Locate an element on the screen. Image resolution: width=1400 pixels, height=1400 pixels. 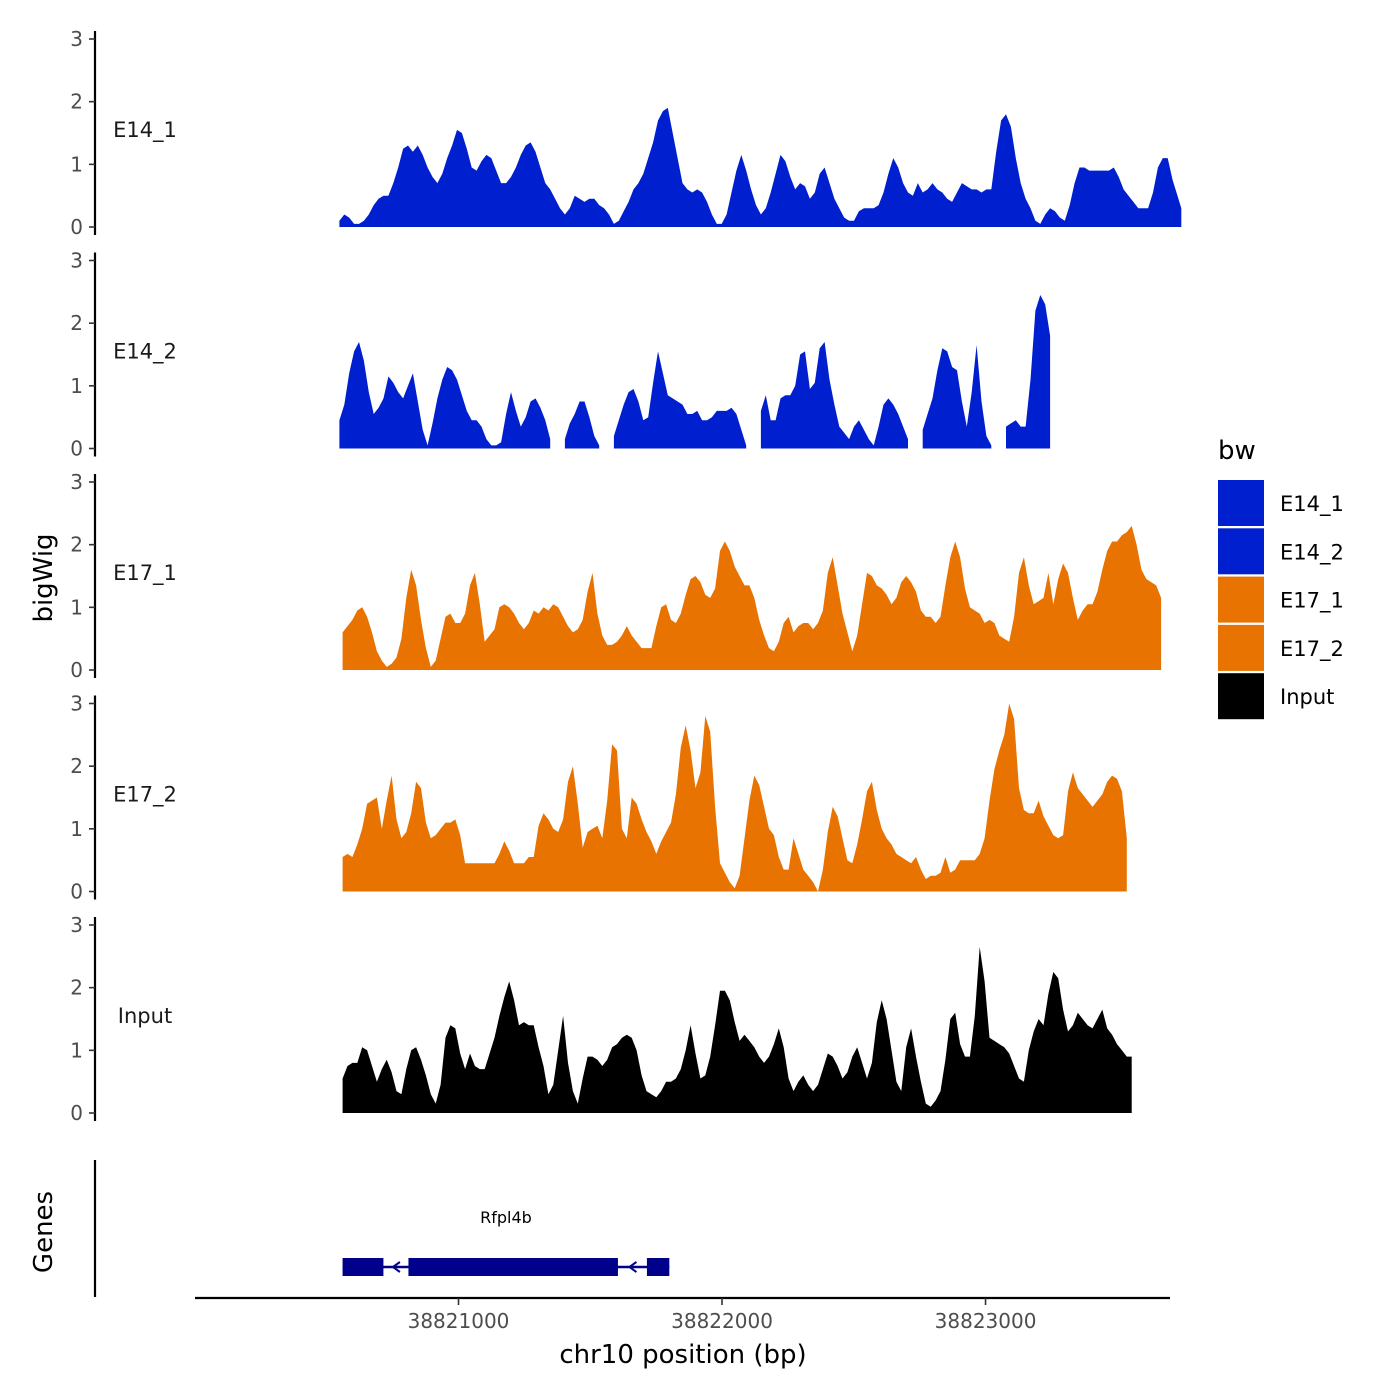
track-Input: 0 1 2 3 Input is located at coordinates (601, 1019).